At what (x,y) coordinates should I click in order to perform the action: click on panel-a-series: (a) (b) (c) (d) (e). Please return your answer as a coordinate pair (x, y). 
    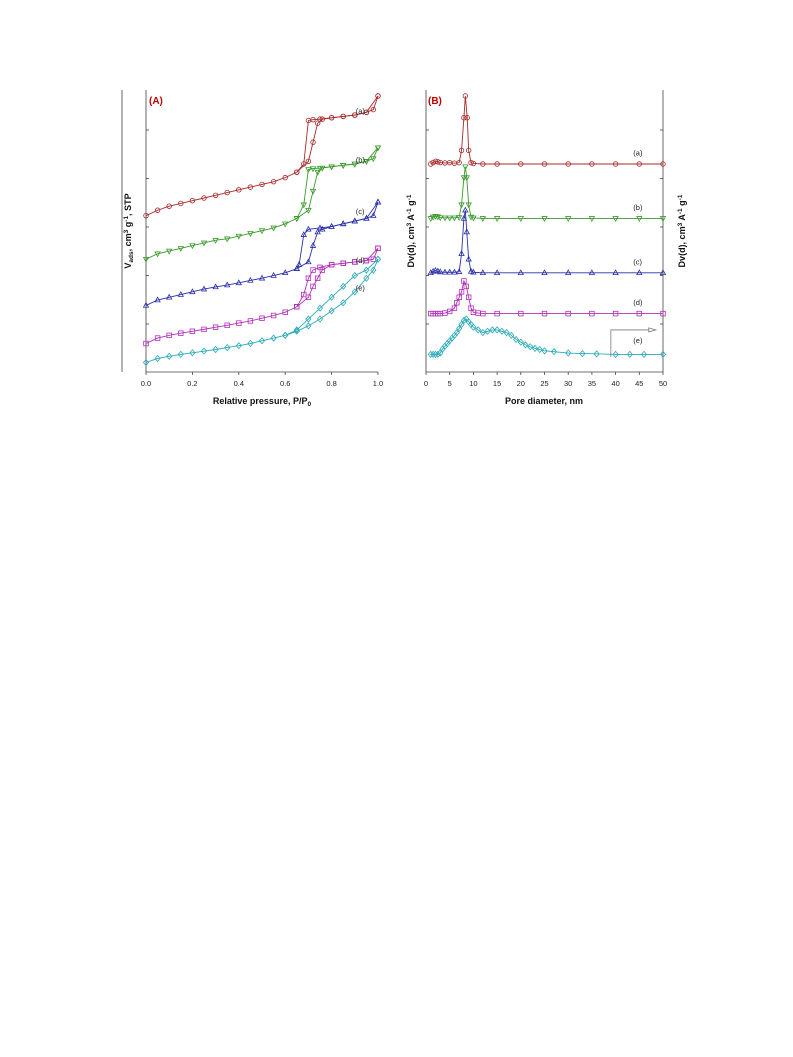
    Looking at the image, I should click on (262, 230).